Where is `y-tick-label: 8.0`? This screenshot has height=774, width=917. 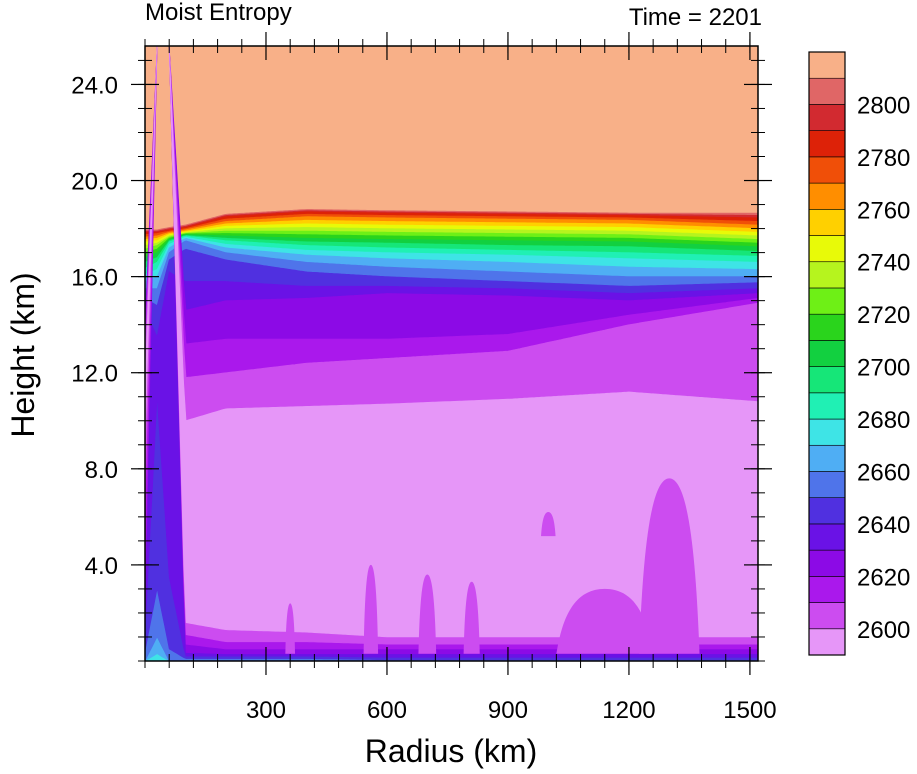
y-tick-label: 8.0 is located at coordinates (101, 470).